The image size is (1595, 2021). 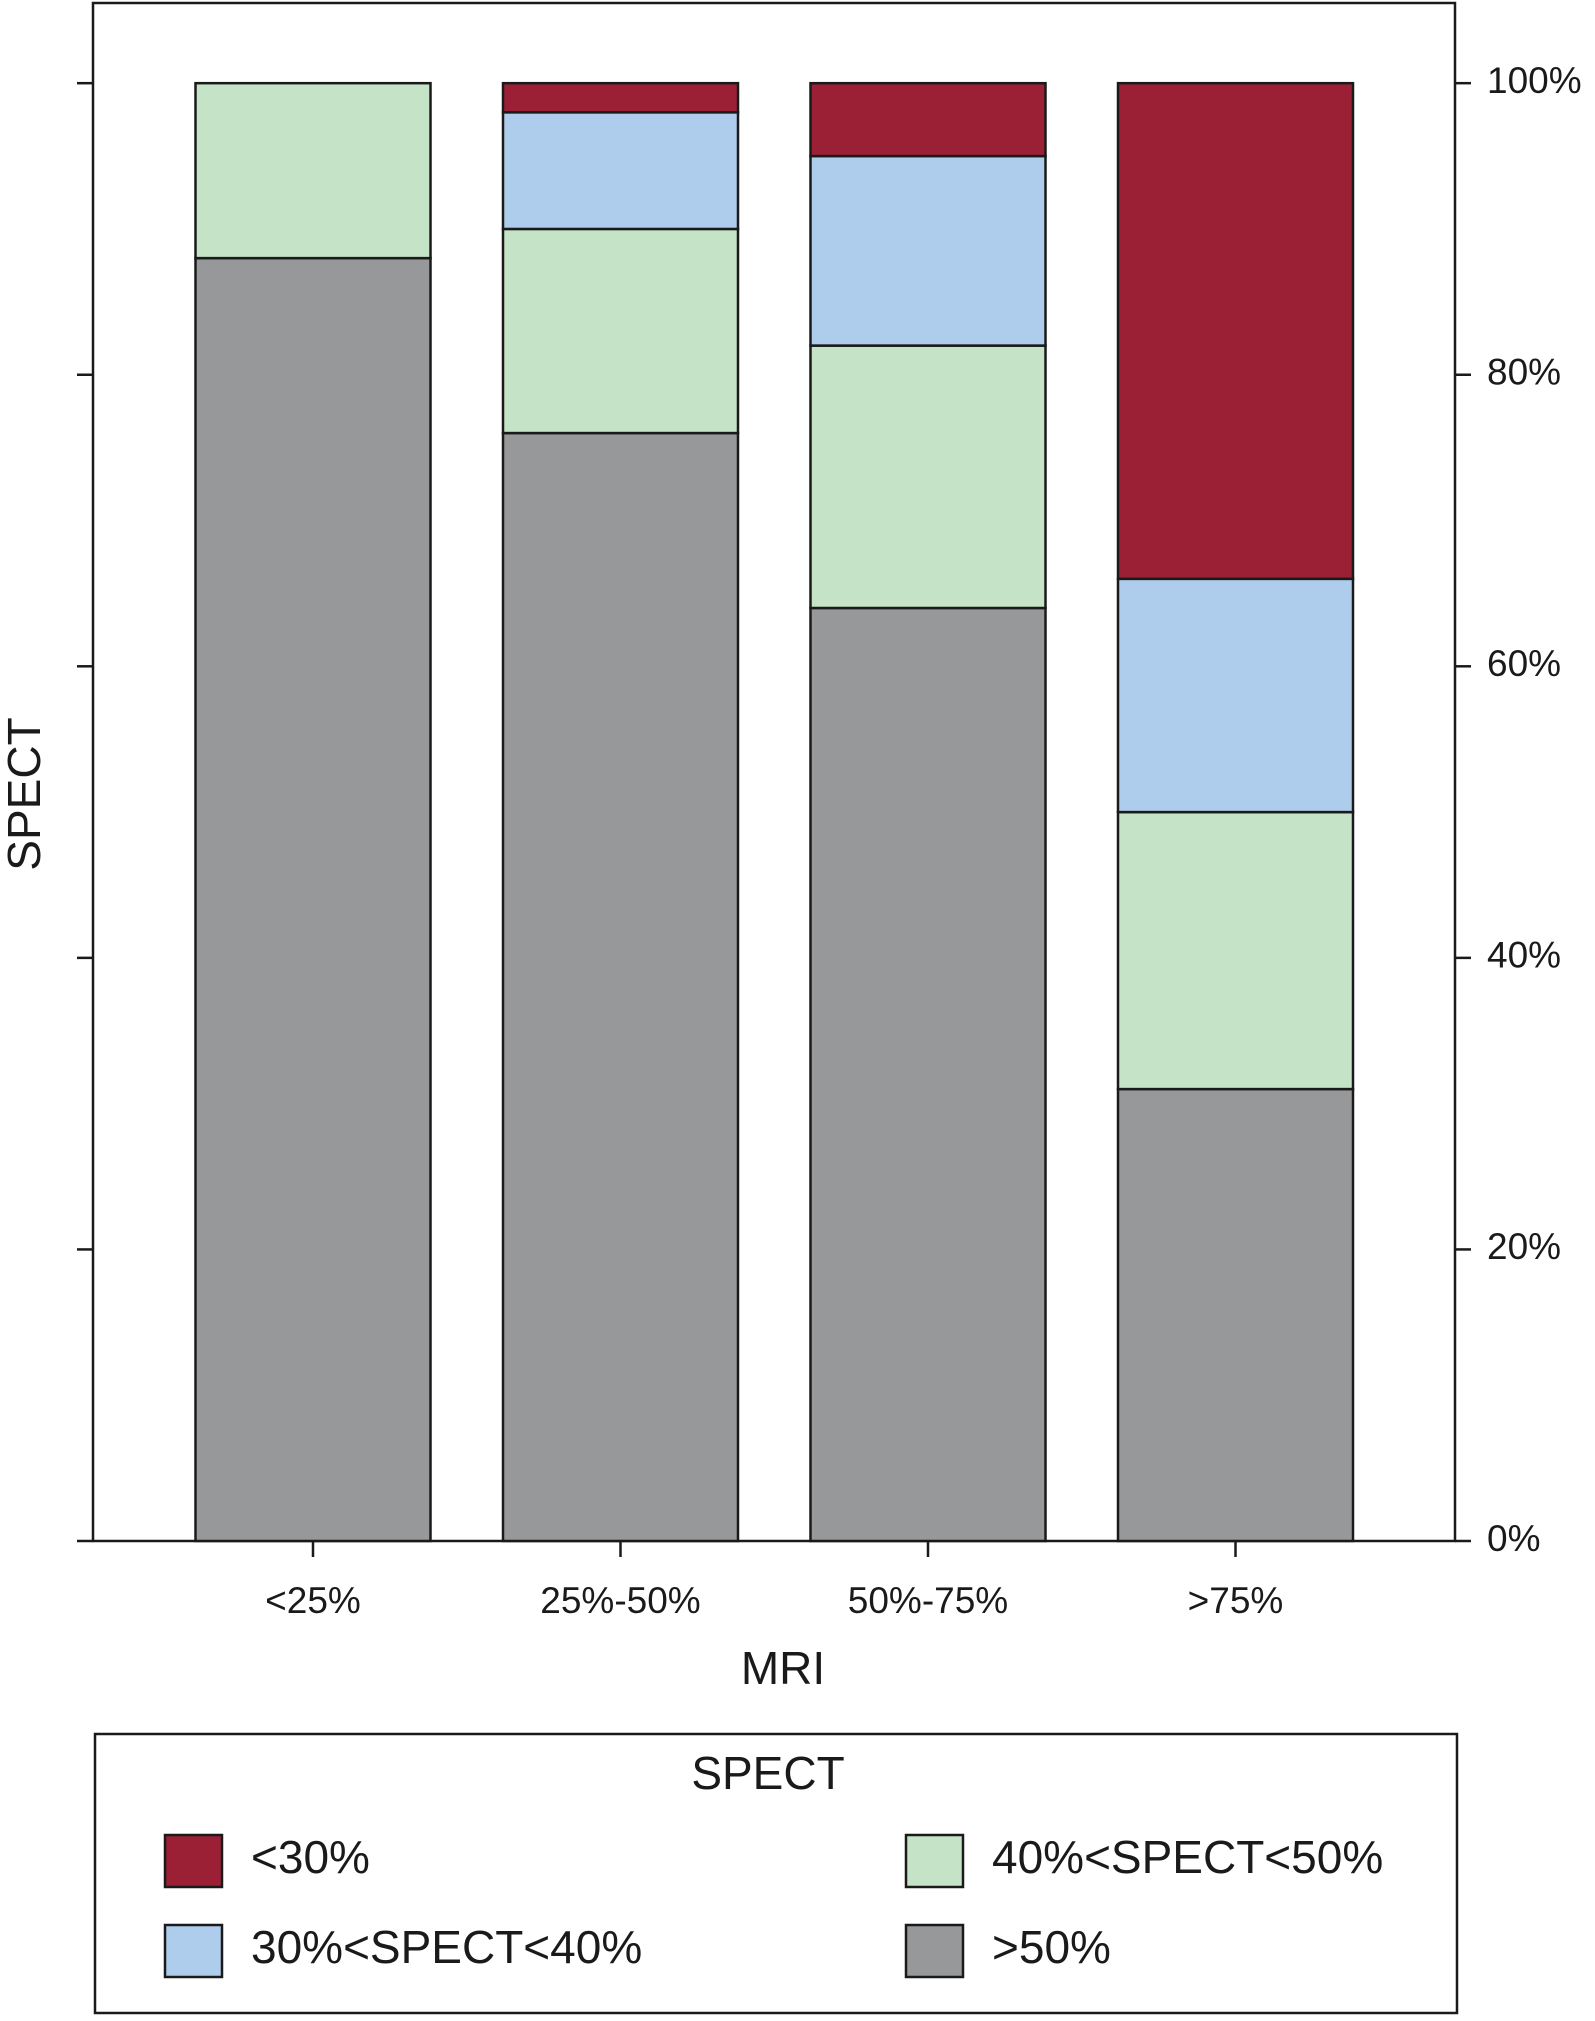 What do you see at coordinates (776, 1873) in the screenshot?
I see `legend-box` at bounding box center [776, 1873].